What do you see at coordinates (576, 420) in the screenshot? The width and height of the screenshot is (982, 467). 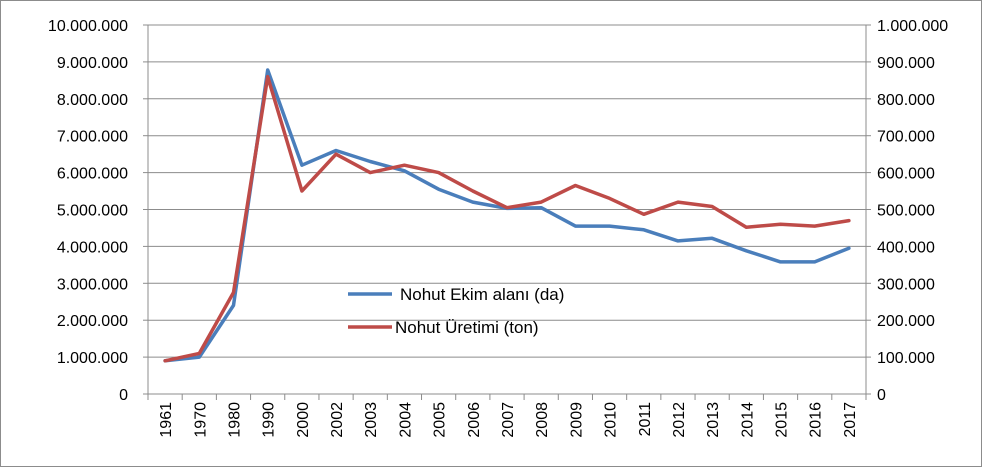 I see `x-tick-label: 2009` at bounding box center [576, 420].